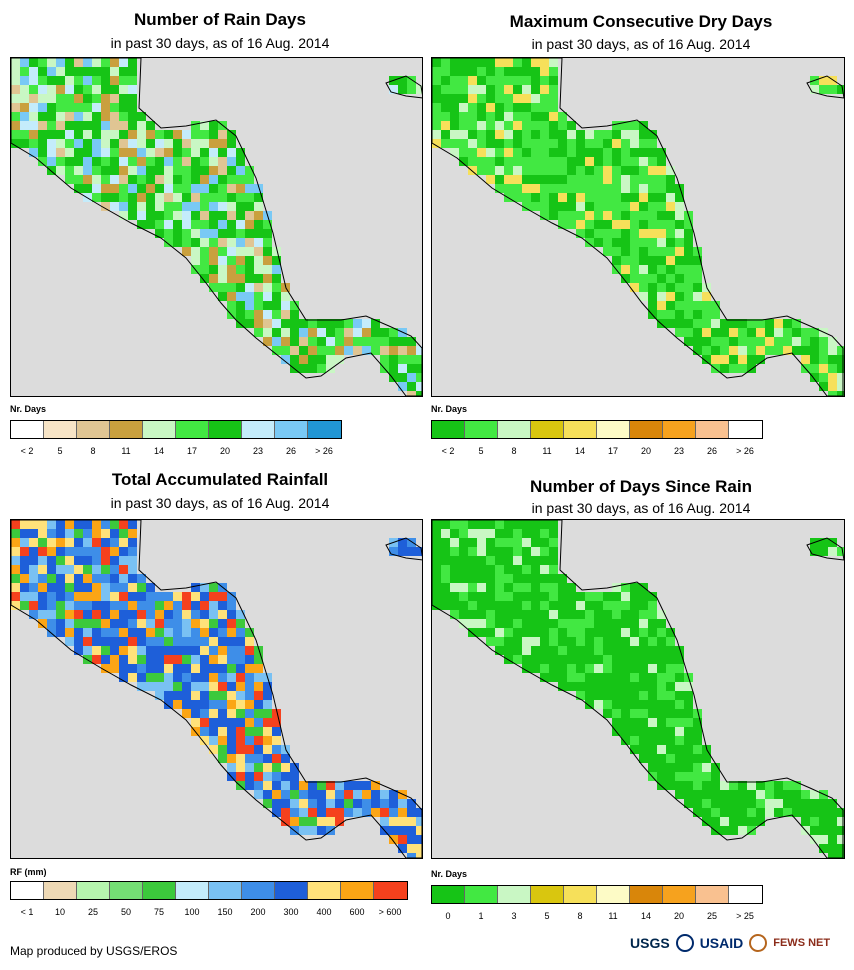 The height and width of the screenshot is (970, 854). Describe the element at coordinates (684, 943) in the screenshot. I see `usaid-seal-icon` at that location.